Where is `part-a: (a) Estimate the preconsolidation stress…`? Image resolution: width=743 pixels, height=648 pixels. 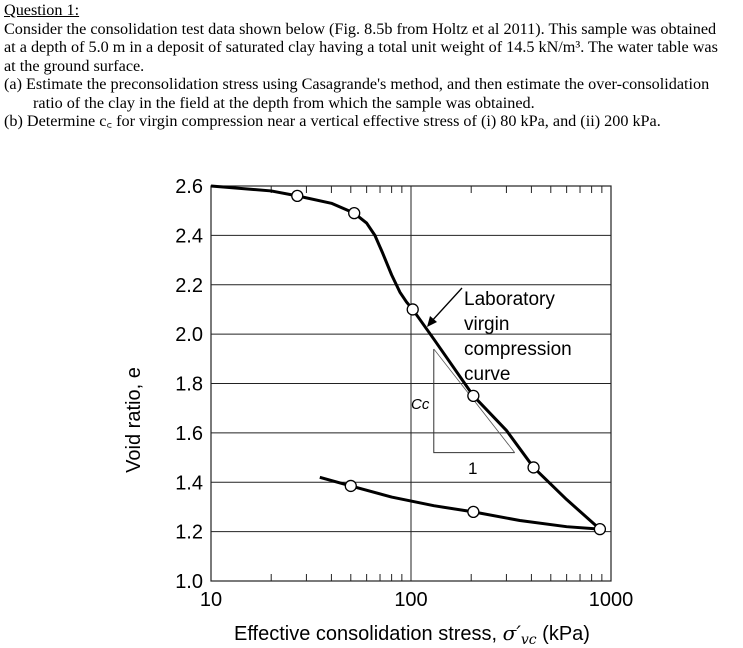
part-a: (a) Estimate the preconsolidation stress… is located at coordinates (357, 84).